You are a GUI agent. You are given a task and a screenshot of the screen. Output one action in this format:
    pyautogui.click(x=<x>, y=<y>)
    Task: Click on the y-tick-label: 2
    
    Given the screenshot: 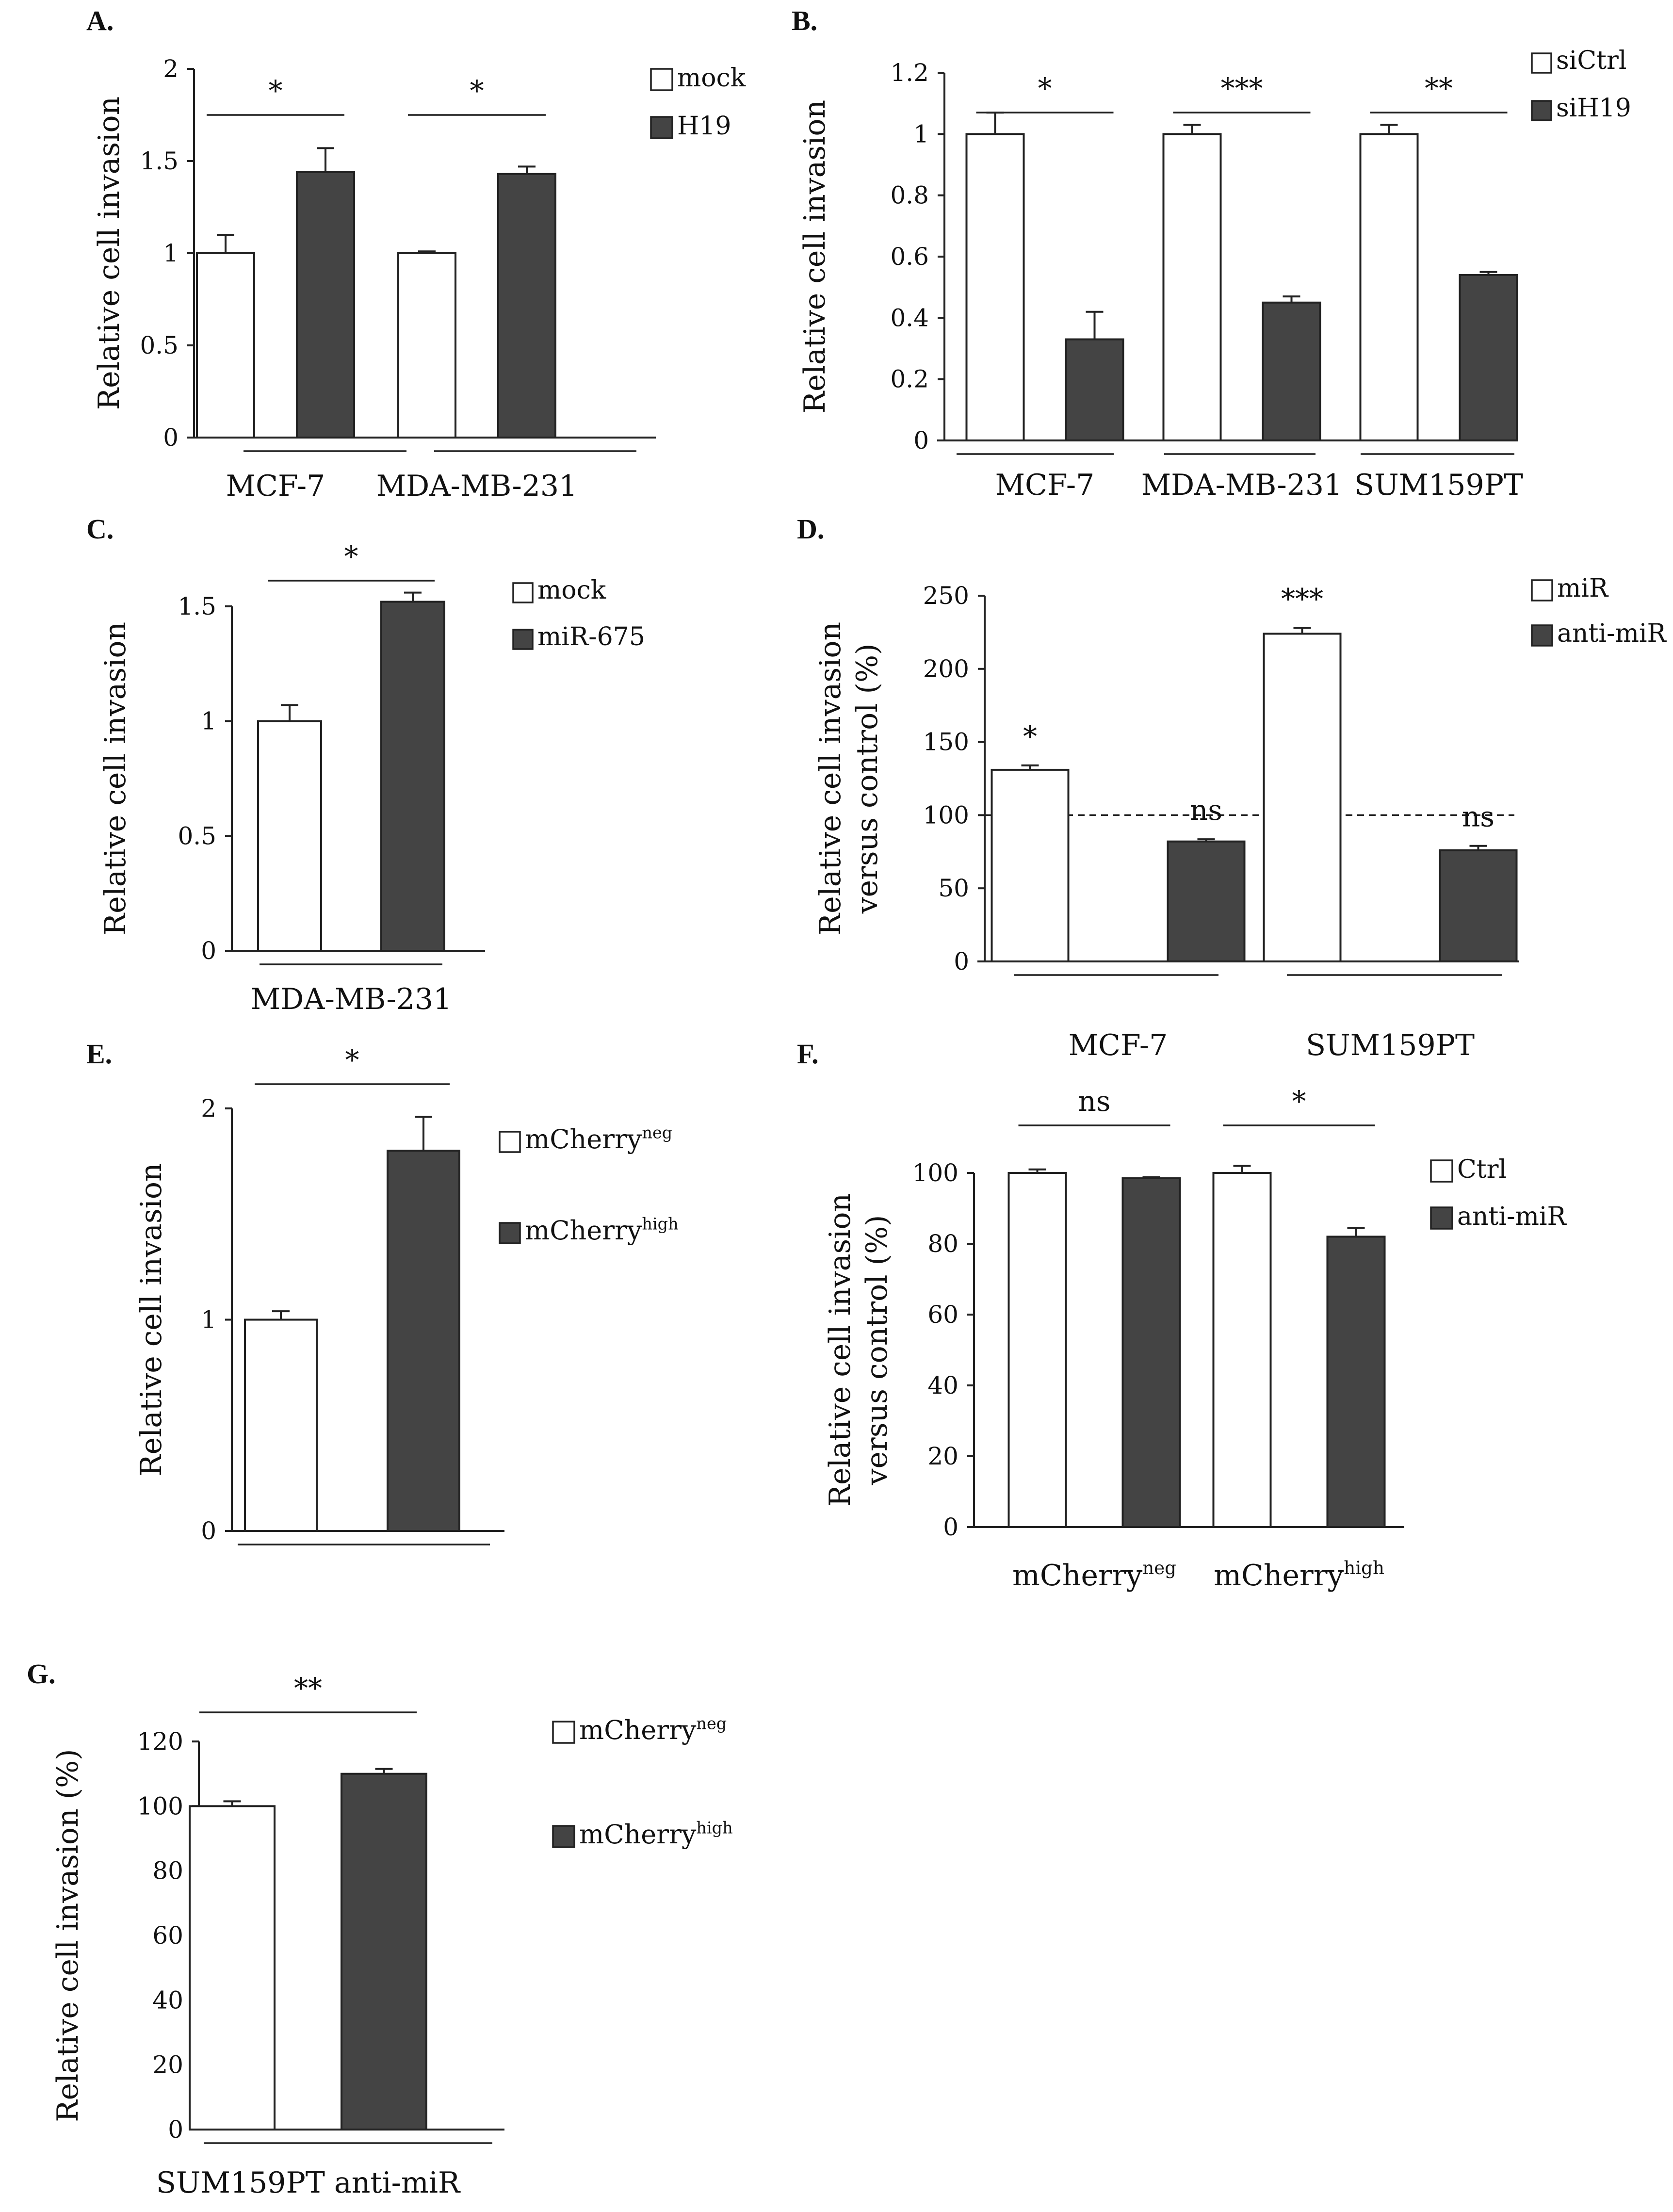 What is the action you would take?
    pyautogui.click(x=171, y=69)
    